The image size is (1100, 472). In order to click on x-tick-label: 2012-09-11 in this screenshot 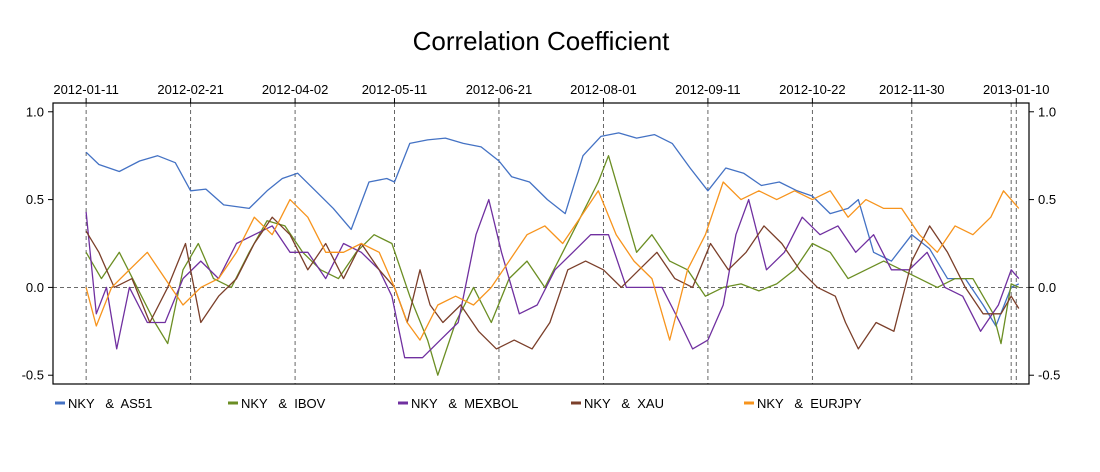, I will do `click(708, 89)`.